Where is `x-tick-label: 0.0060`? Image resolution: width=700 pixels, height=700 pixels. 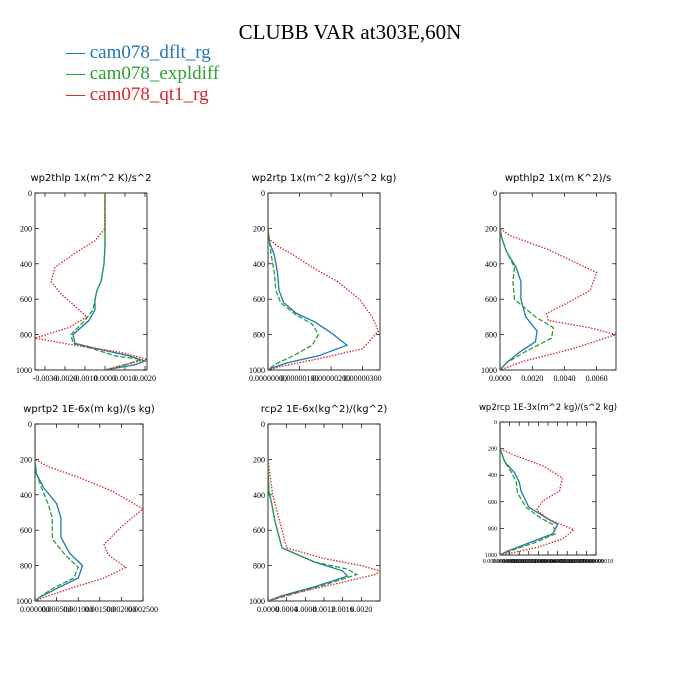 x-tick-label: 0.0060 is located at coordinates (597, 378).